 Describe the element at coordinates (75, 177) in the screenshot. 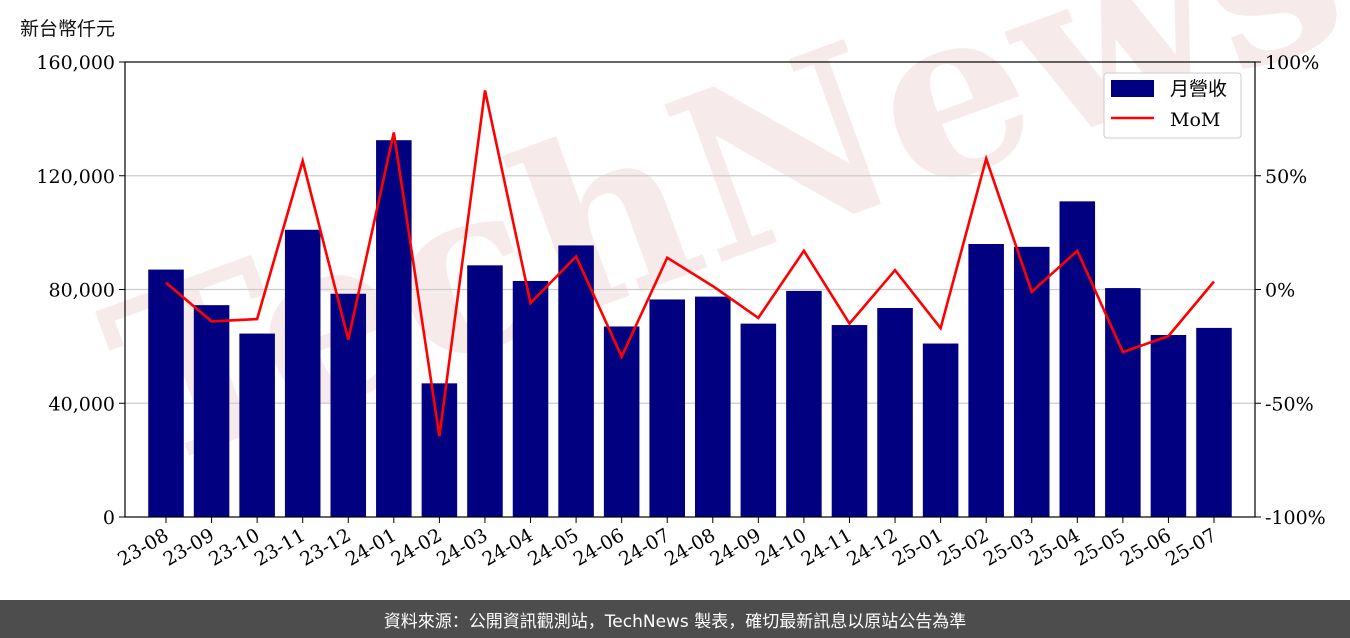

I see `left-tick-label: 120,000` at that location.